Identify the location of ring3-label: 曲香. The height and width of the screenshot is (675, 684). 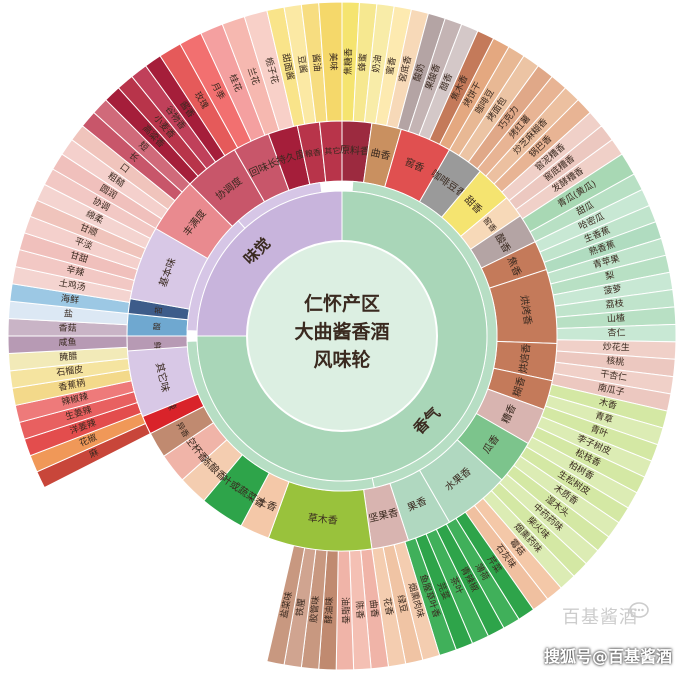
(381, 155).